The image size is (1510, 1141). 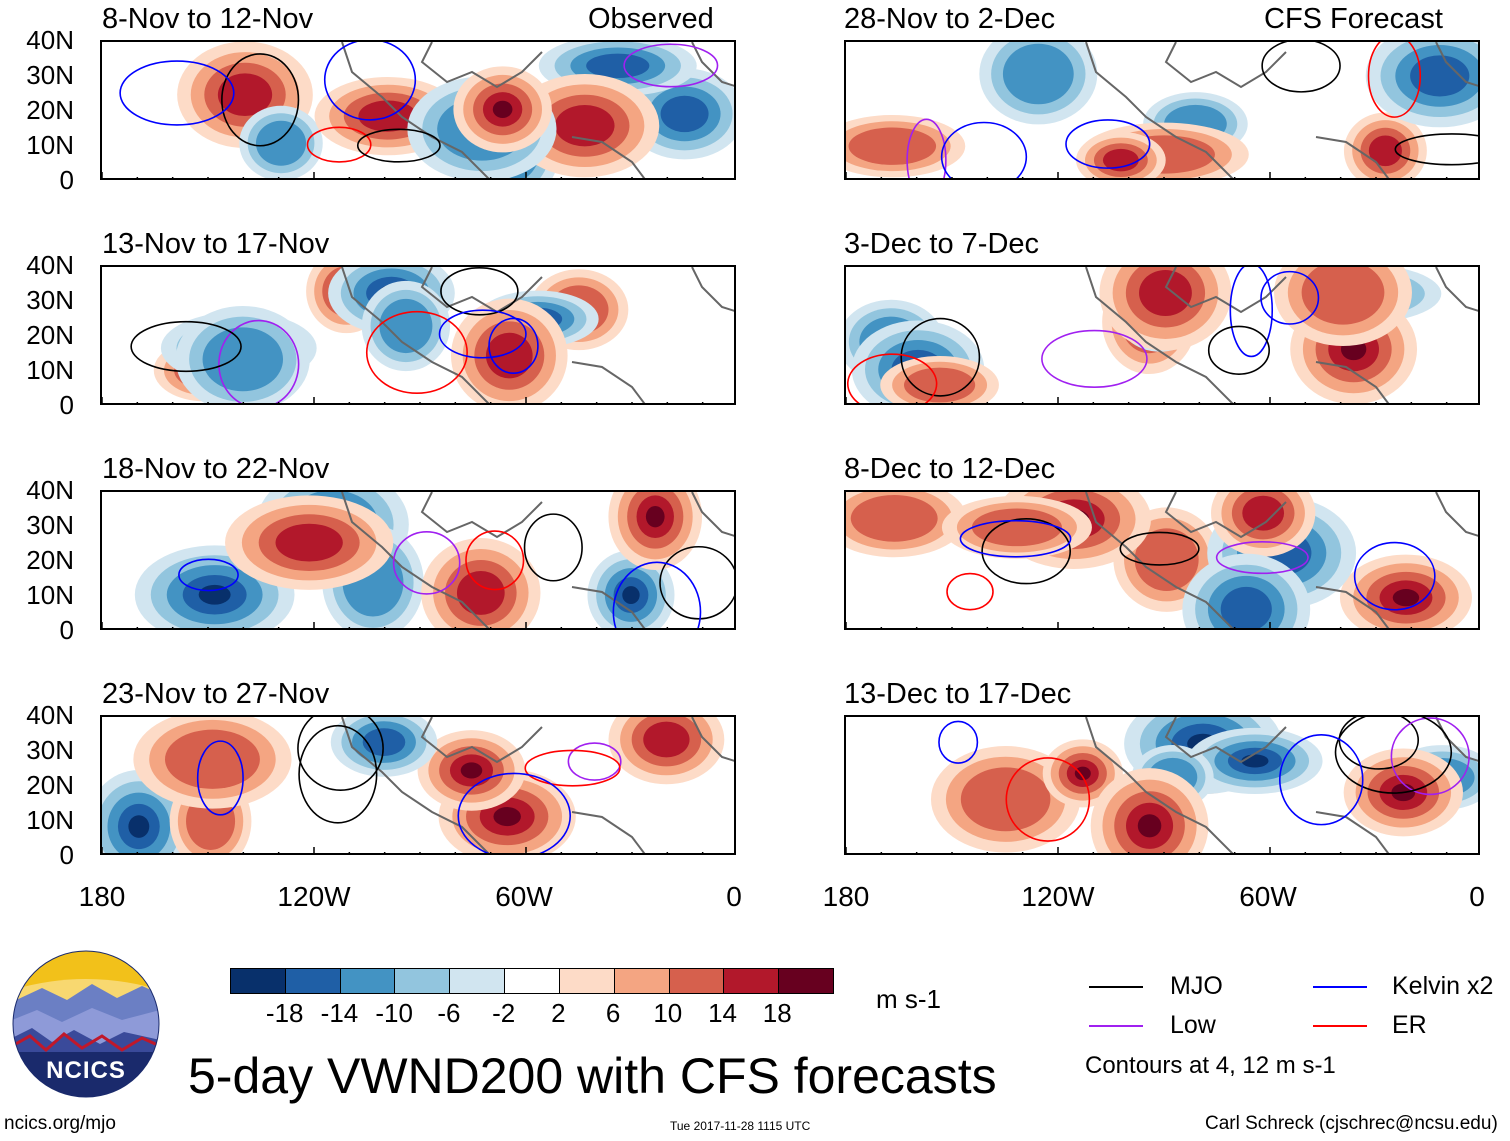 I want to click on colorbar-label: 14, so click(x=722, y=1013).